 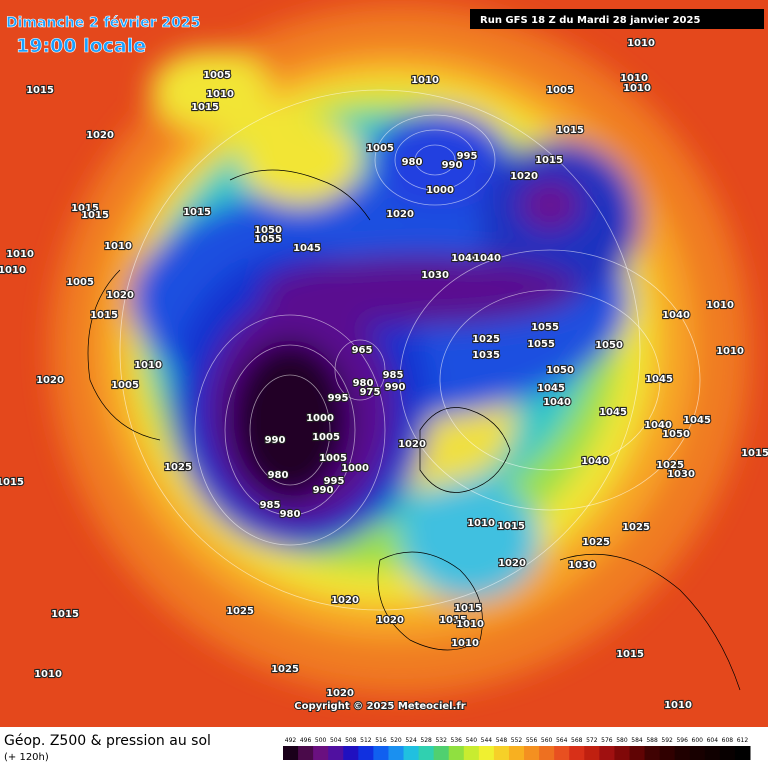 What do you see at coordinates (487, 740) in the screenshot?
I see `colorbar-tick-label: 544` at bounding box center [487, 740].